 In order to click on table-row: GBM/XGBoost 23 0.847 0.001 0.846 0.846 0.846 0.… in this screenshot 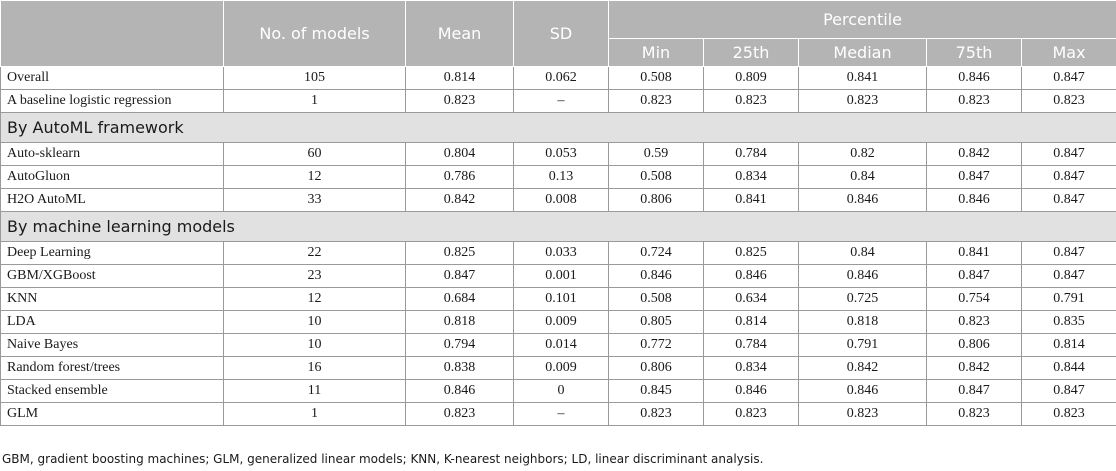, I will do `click(558, 276)`.